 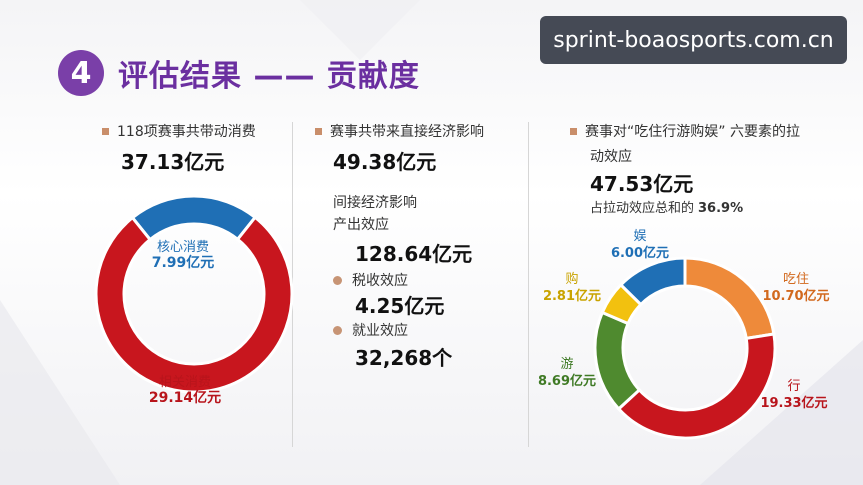 I want to click on label-chizhu-value: 10.70亿元, so click(x=796, y=296).